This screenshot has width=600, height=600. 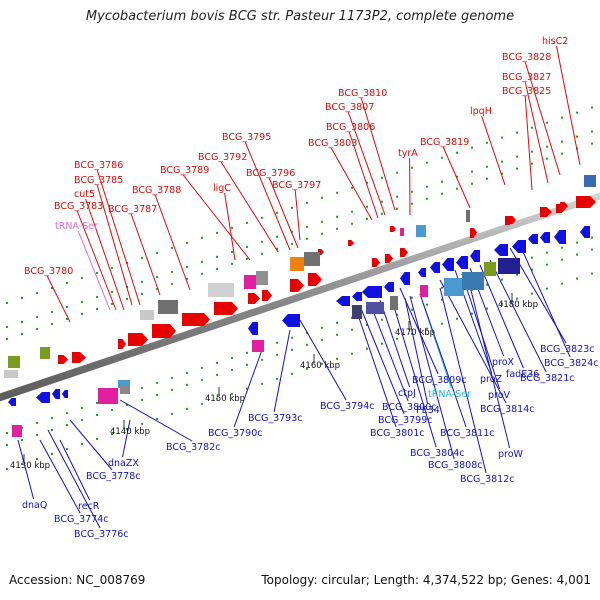 I want to click on scale-tick-label: 4140 kbp, so click(x=130, y=432).